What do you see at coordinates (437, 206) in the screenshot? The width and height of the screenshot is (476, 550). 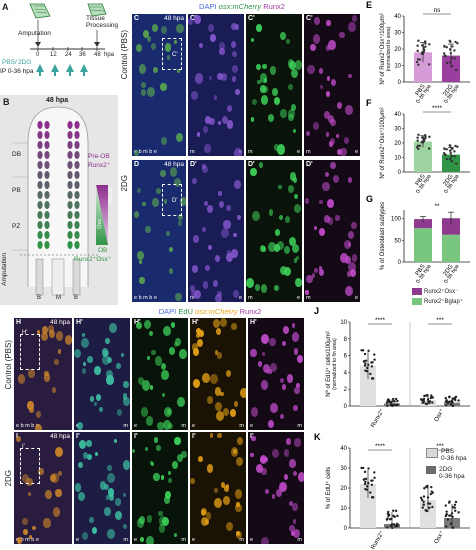 I see `significance-label: **` at bounding box center [437, 206].